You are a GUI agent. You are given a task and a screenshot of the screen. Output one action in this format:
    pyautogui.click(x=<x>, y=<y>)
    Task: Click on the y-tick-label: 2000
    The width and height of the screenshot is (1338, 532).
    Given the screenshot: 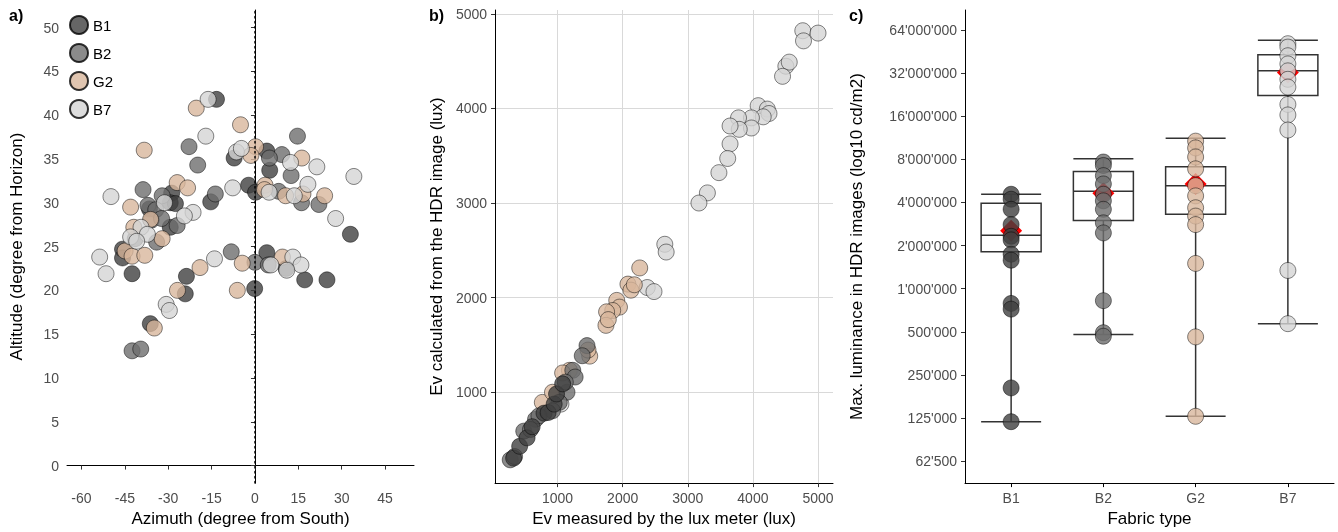 What is the action you would take?
    pyautogui.click(x=471, y=297)
    